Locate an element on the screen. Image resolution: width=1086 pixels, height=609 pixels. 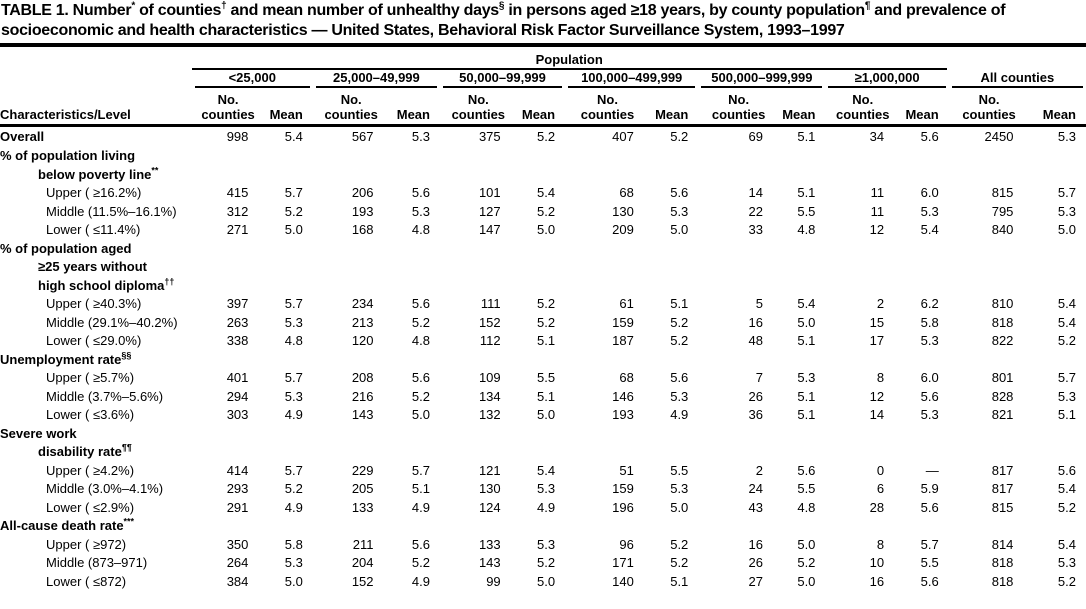
cell-no-counties: 24 is located at coordinates (756, 489).